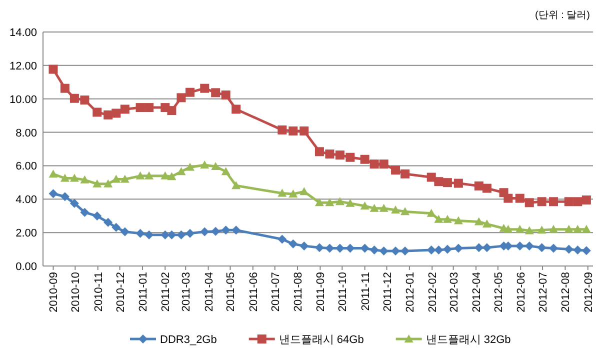 This screenshot has height=361, width=600. I want to click on x-tick-label: 2012-09, so click(588, 292).